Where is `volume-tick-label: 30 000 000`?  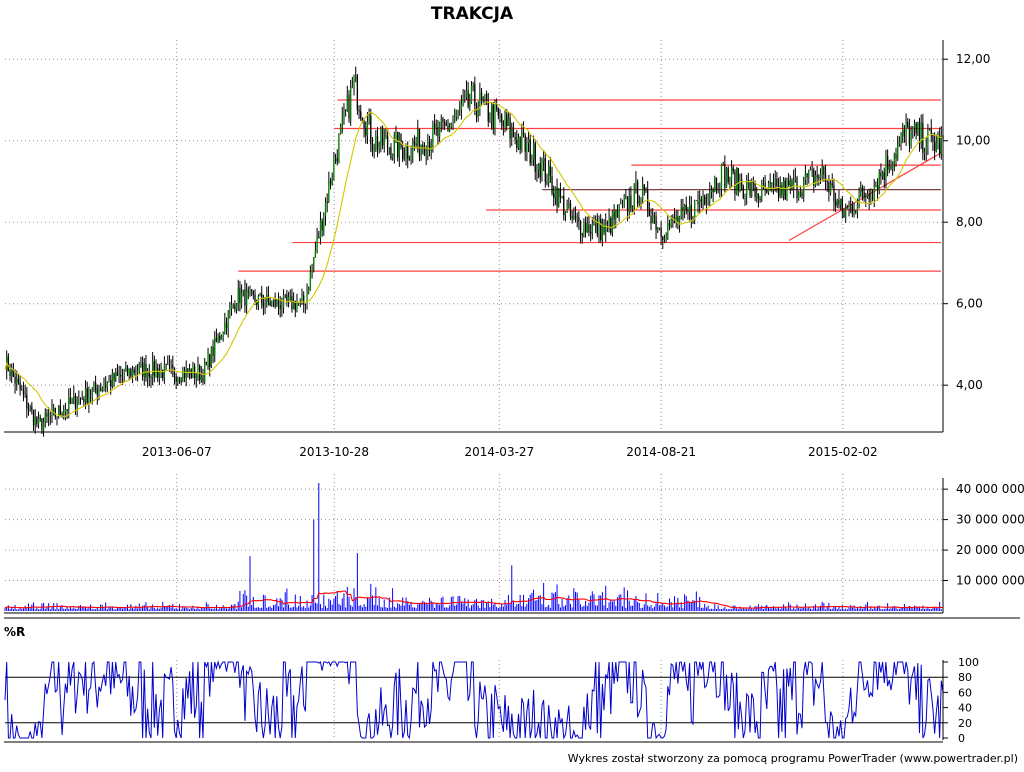
volume-tick-label: 30 000 000 is located at coordinates (990, 520).